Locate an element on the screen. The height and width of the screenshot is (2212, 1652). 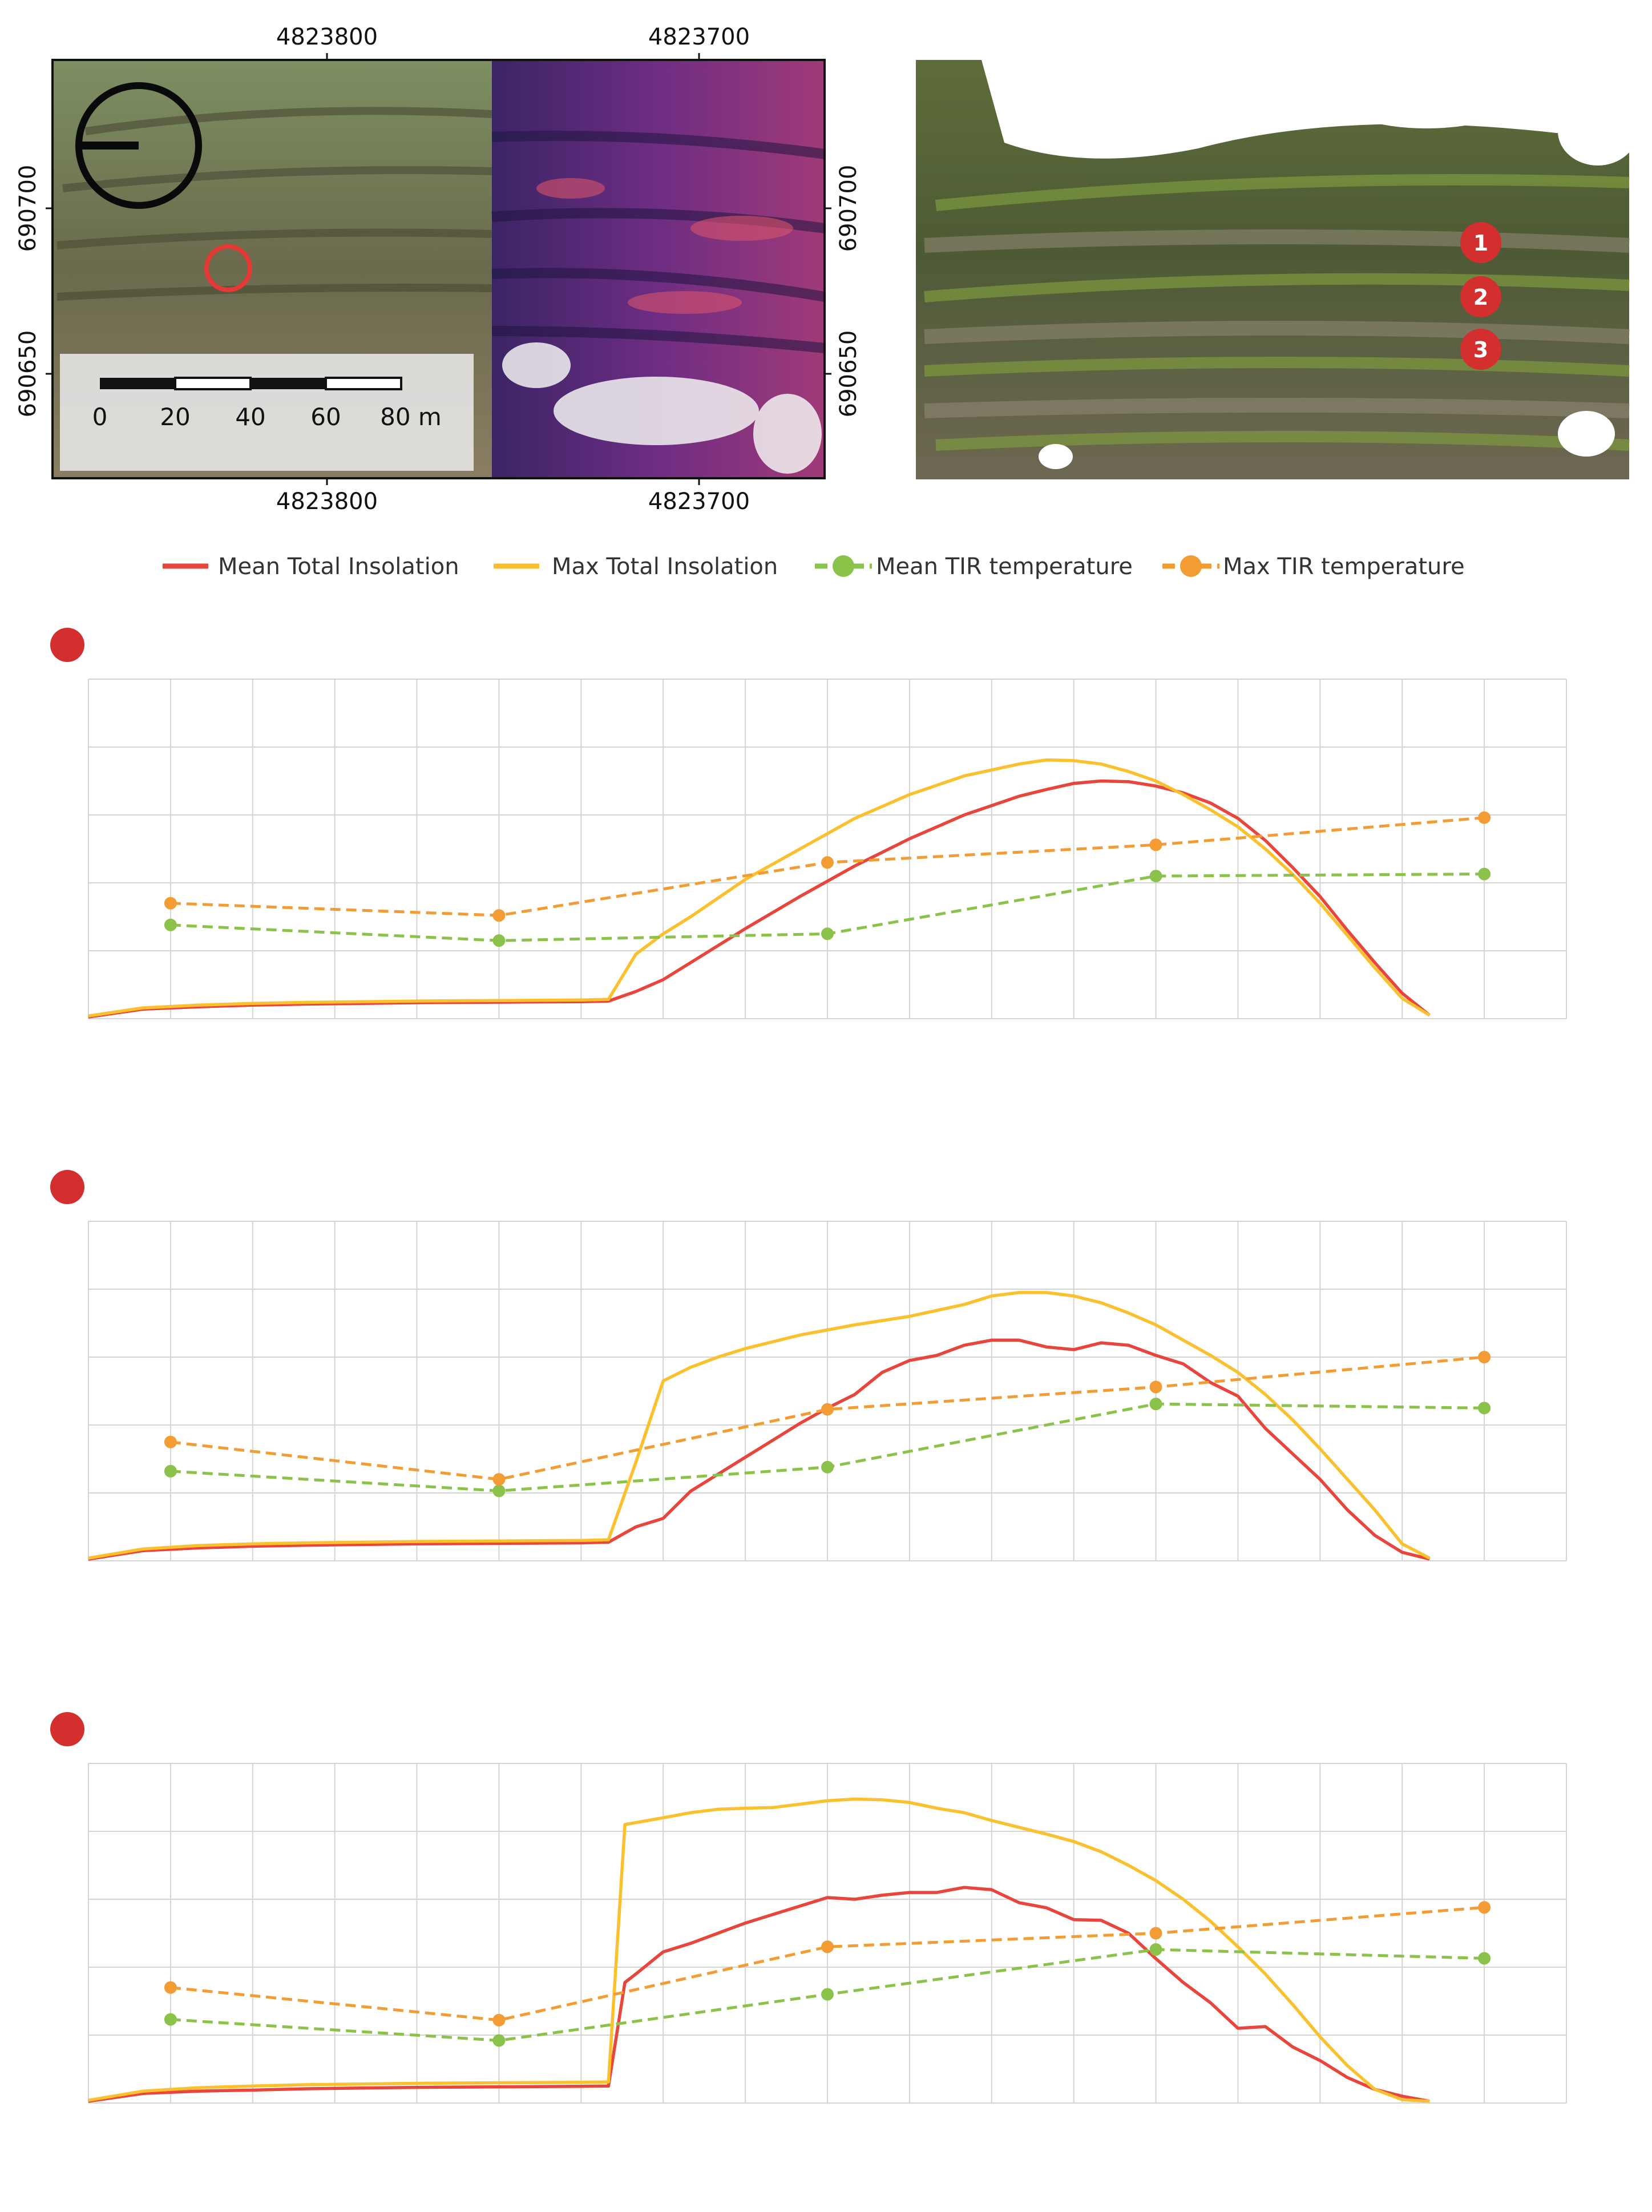
photo-marker-3-label: 3 is located at coordinates (1480, 349).